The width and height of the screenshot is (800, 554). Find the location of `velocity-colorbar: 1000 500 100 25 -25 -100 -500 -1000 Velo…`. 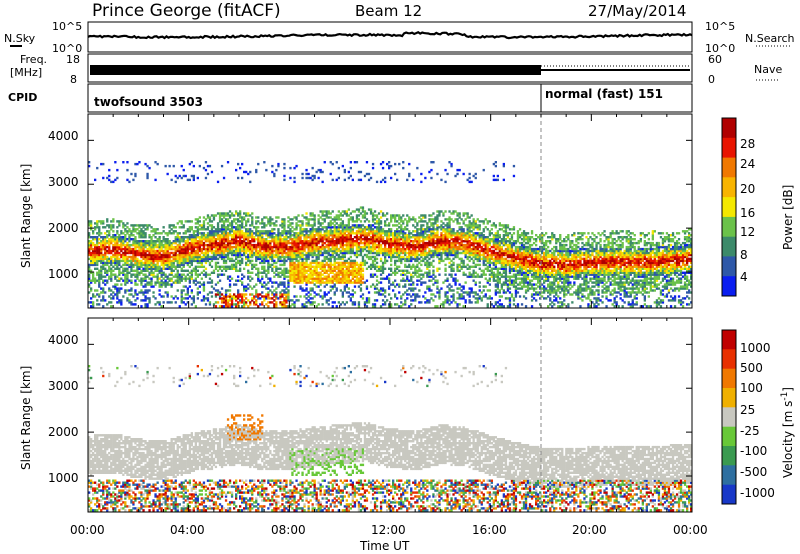

velocity-colorbar: 1000 500 100 25 -25 -100 -500 -1000 Velo… is located at coordinates (758, 417).